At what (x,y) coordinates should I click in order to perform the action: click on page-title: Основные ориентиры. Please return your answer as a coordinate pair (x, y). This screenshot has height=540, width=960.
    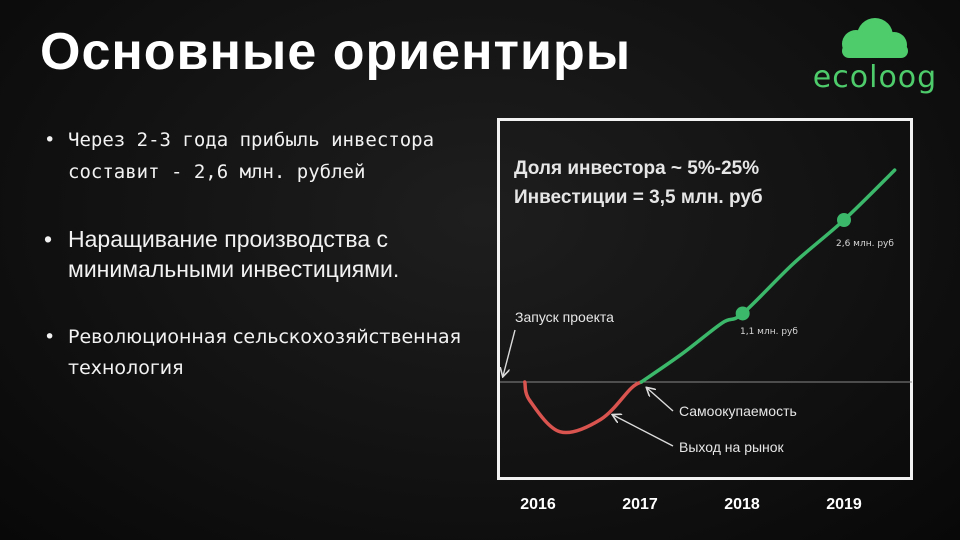
    Looking at the image, I should click on (336, 52).